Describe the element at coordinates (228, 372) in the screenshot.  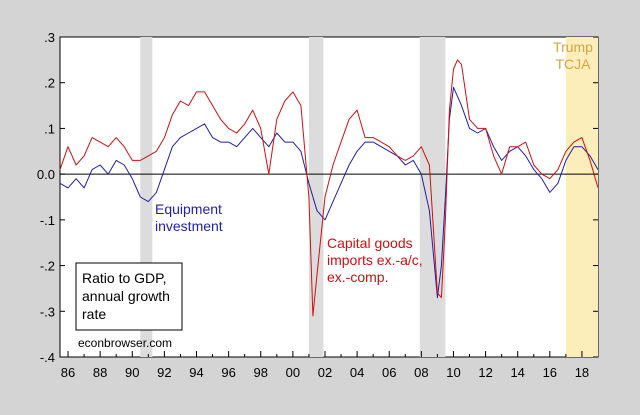
I see `x-tick-label: 96` at that location.